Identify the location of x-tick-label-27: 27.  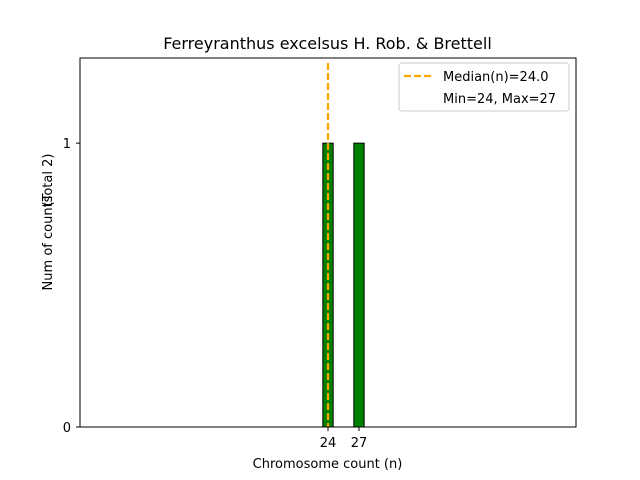
(359, 443).